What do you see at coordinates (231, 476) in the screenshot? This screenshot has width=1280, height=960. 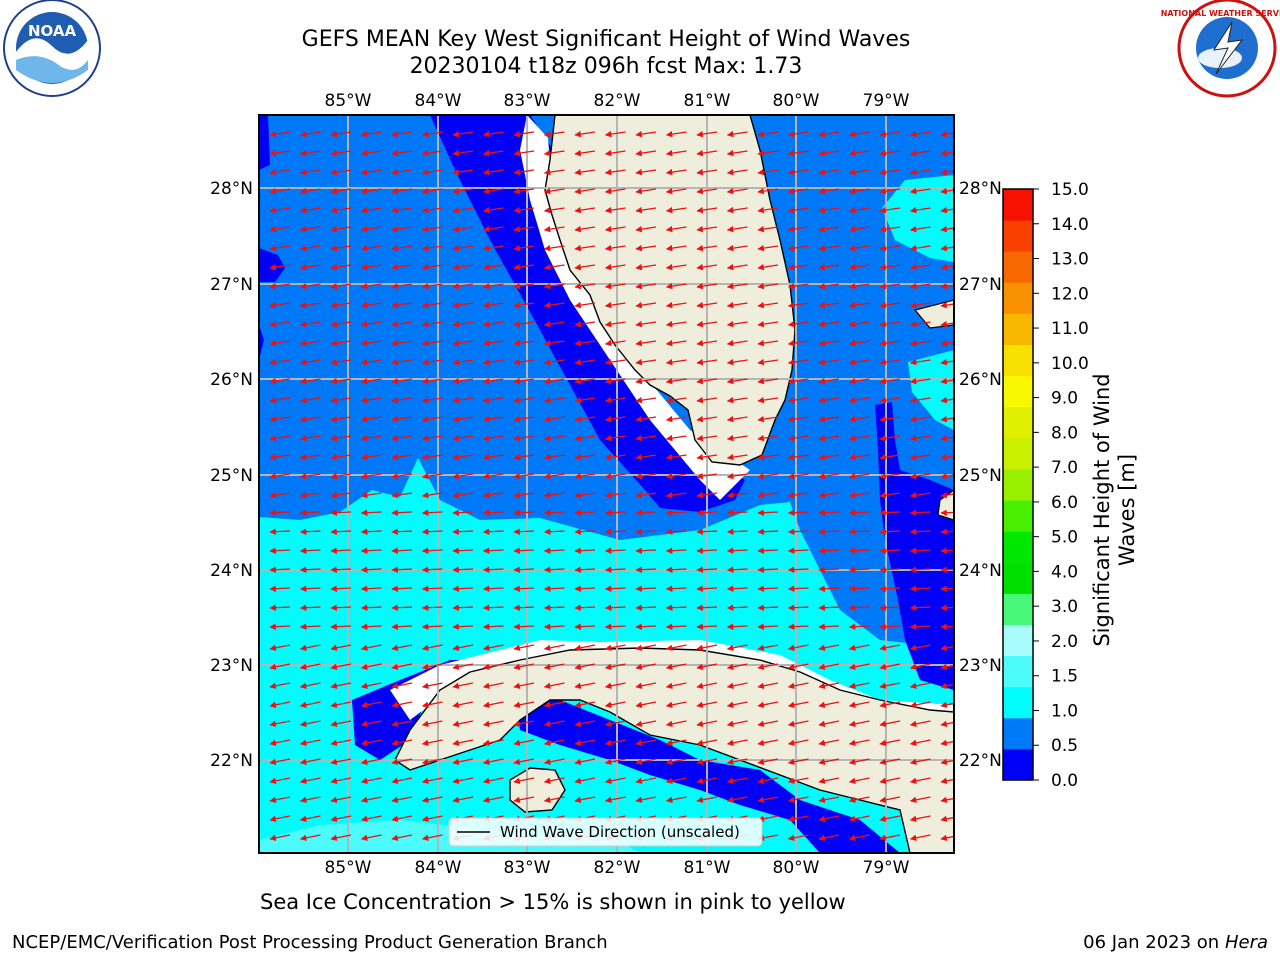 I see `lat-label-left: 25°N` at bounding box center [231, 476].